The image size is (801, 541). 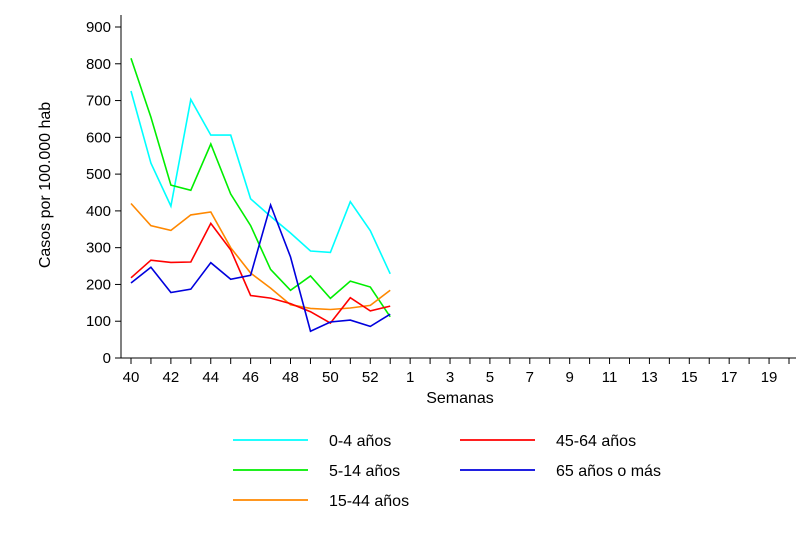 I want to click on x-axis-title: Semanas, so click(x=460, y=398).